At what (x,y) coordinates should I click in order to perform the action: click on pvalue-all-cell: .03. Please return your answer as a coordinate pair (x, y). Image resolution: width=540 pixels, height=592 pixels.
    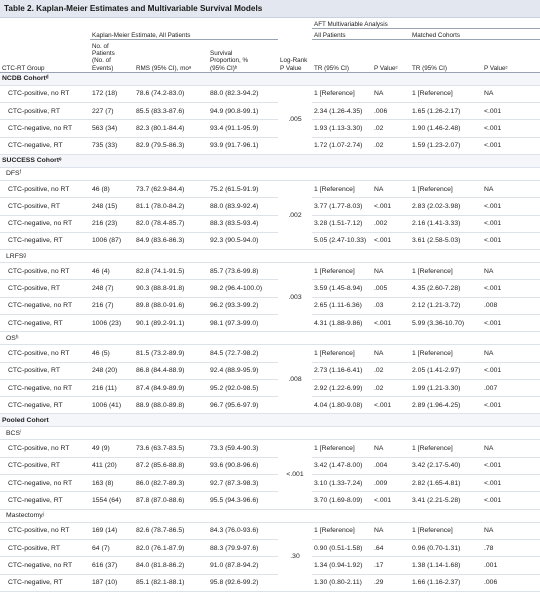
    Looking at the image, I should click on (391, 306).